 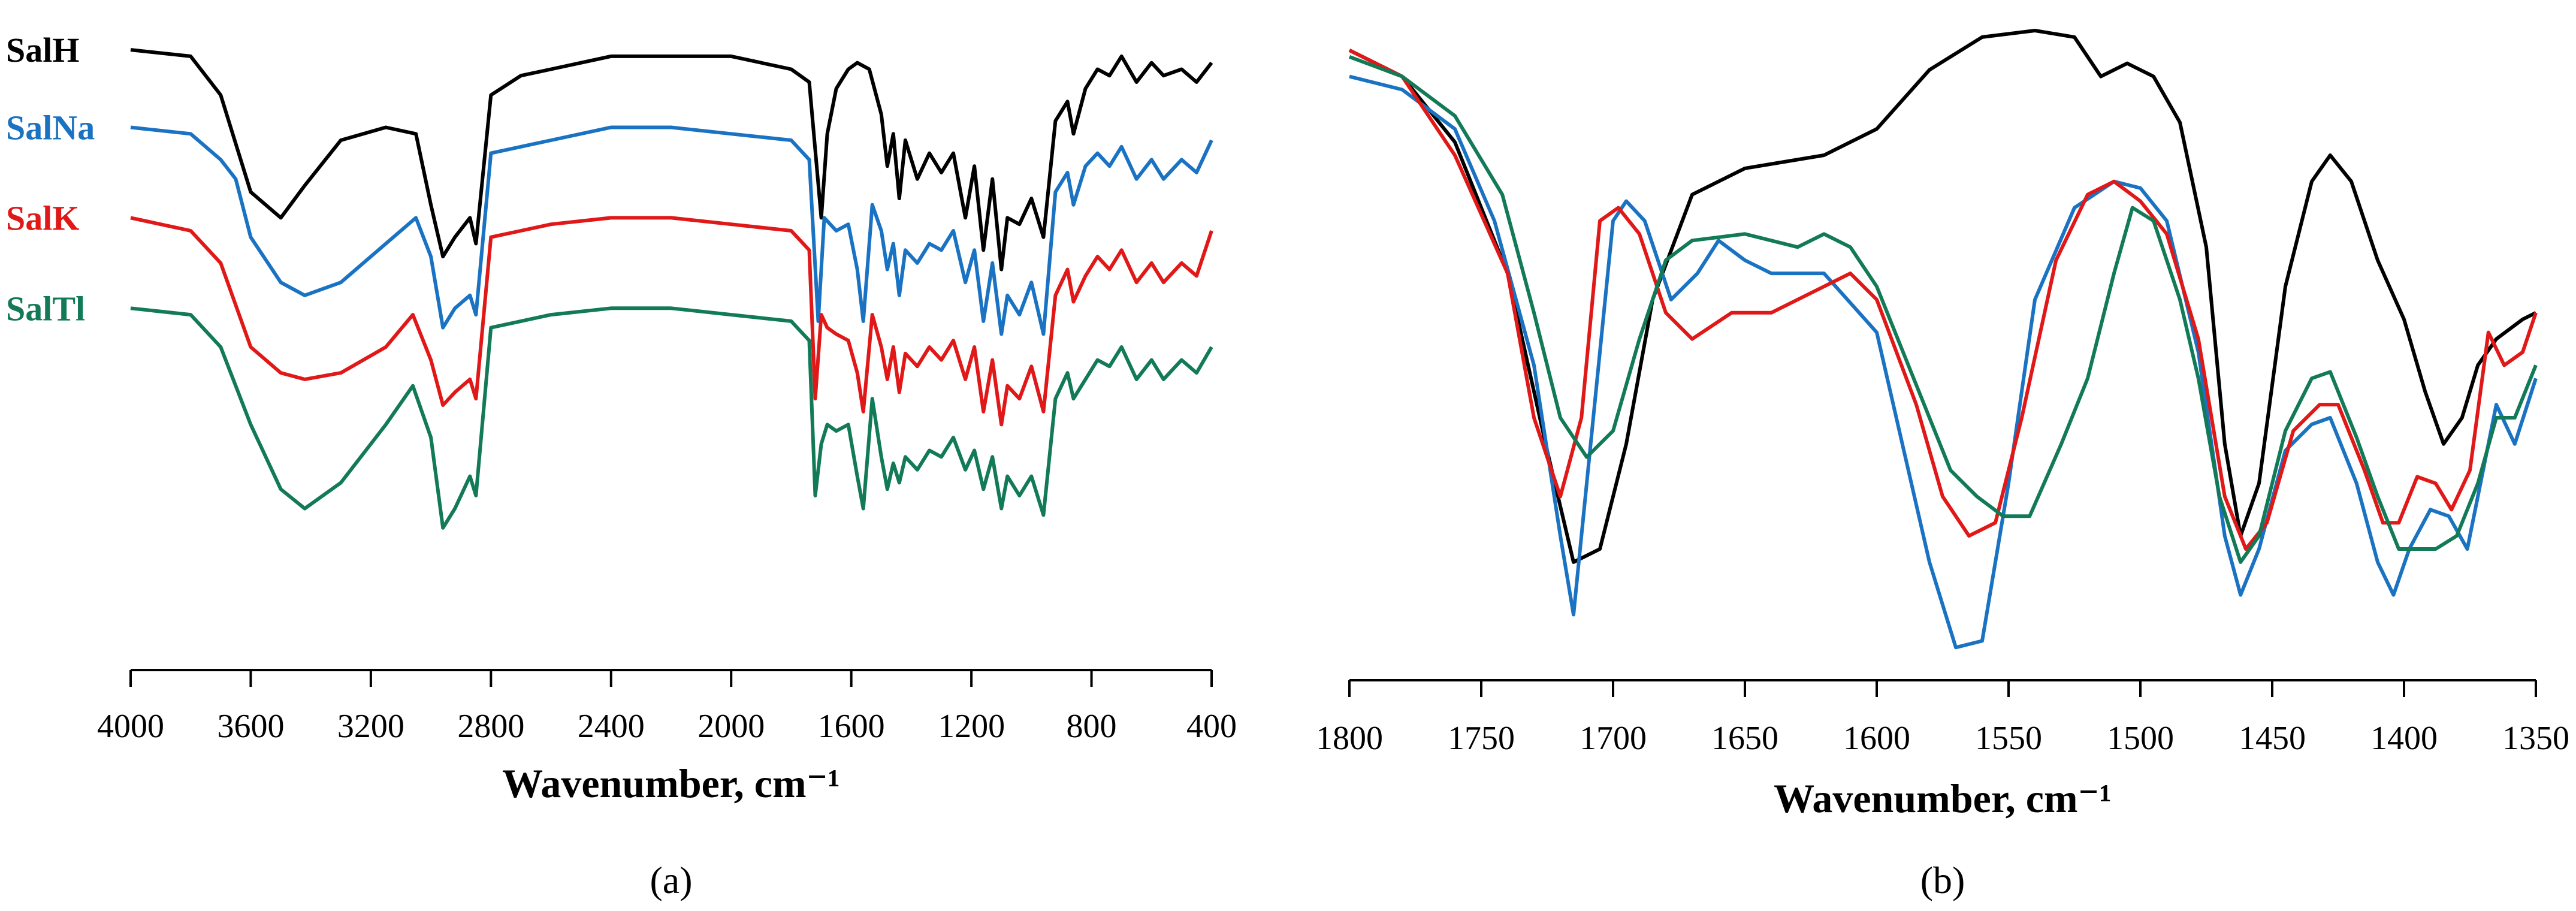 I want to click on legend-label-saltl: SalTl, so click(x=46, y=308).